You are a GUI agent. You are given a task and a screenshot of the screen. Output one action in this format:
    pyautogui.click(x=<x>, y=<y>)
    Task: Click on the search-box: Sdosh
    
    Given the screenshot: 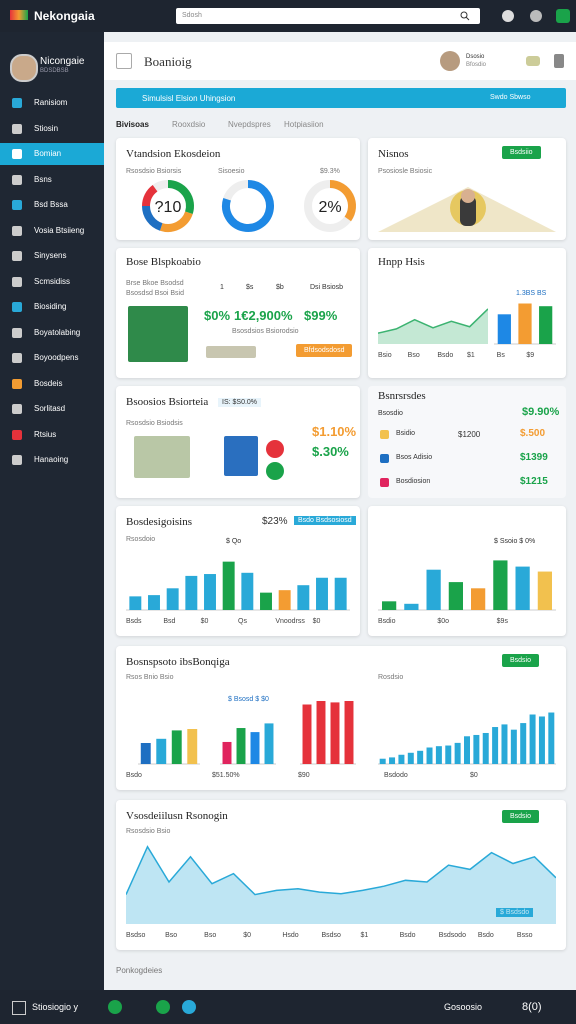 What is the action you would take?
    pyautogui.click(x=328, y=16)
    